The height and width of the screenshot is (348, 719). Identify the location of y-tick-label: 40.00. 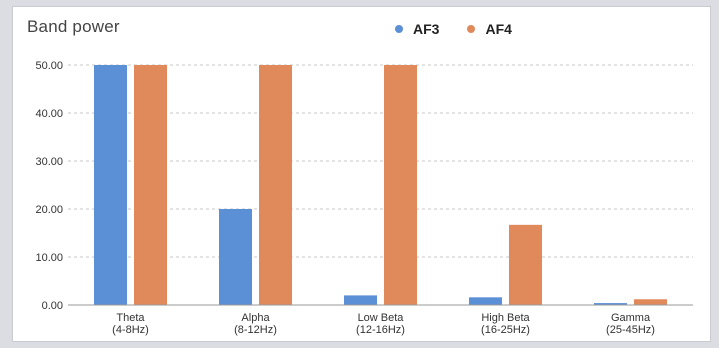
(49, 114).